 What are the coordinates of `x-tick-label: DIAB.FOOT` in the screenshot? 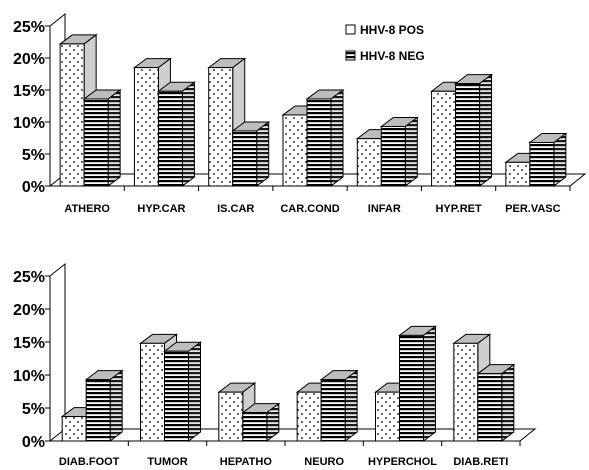 It's located at (89, 462).